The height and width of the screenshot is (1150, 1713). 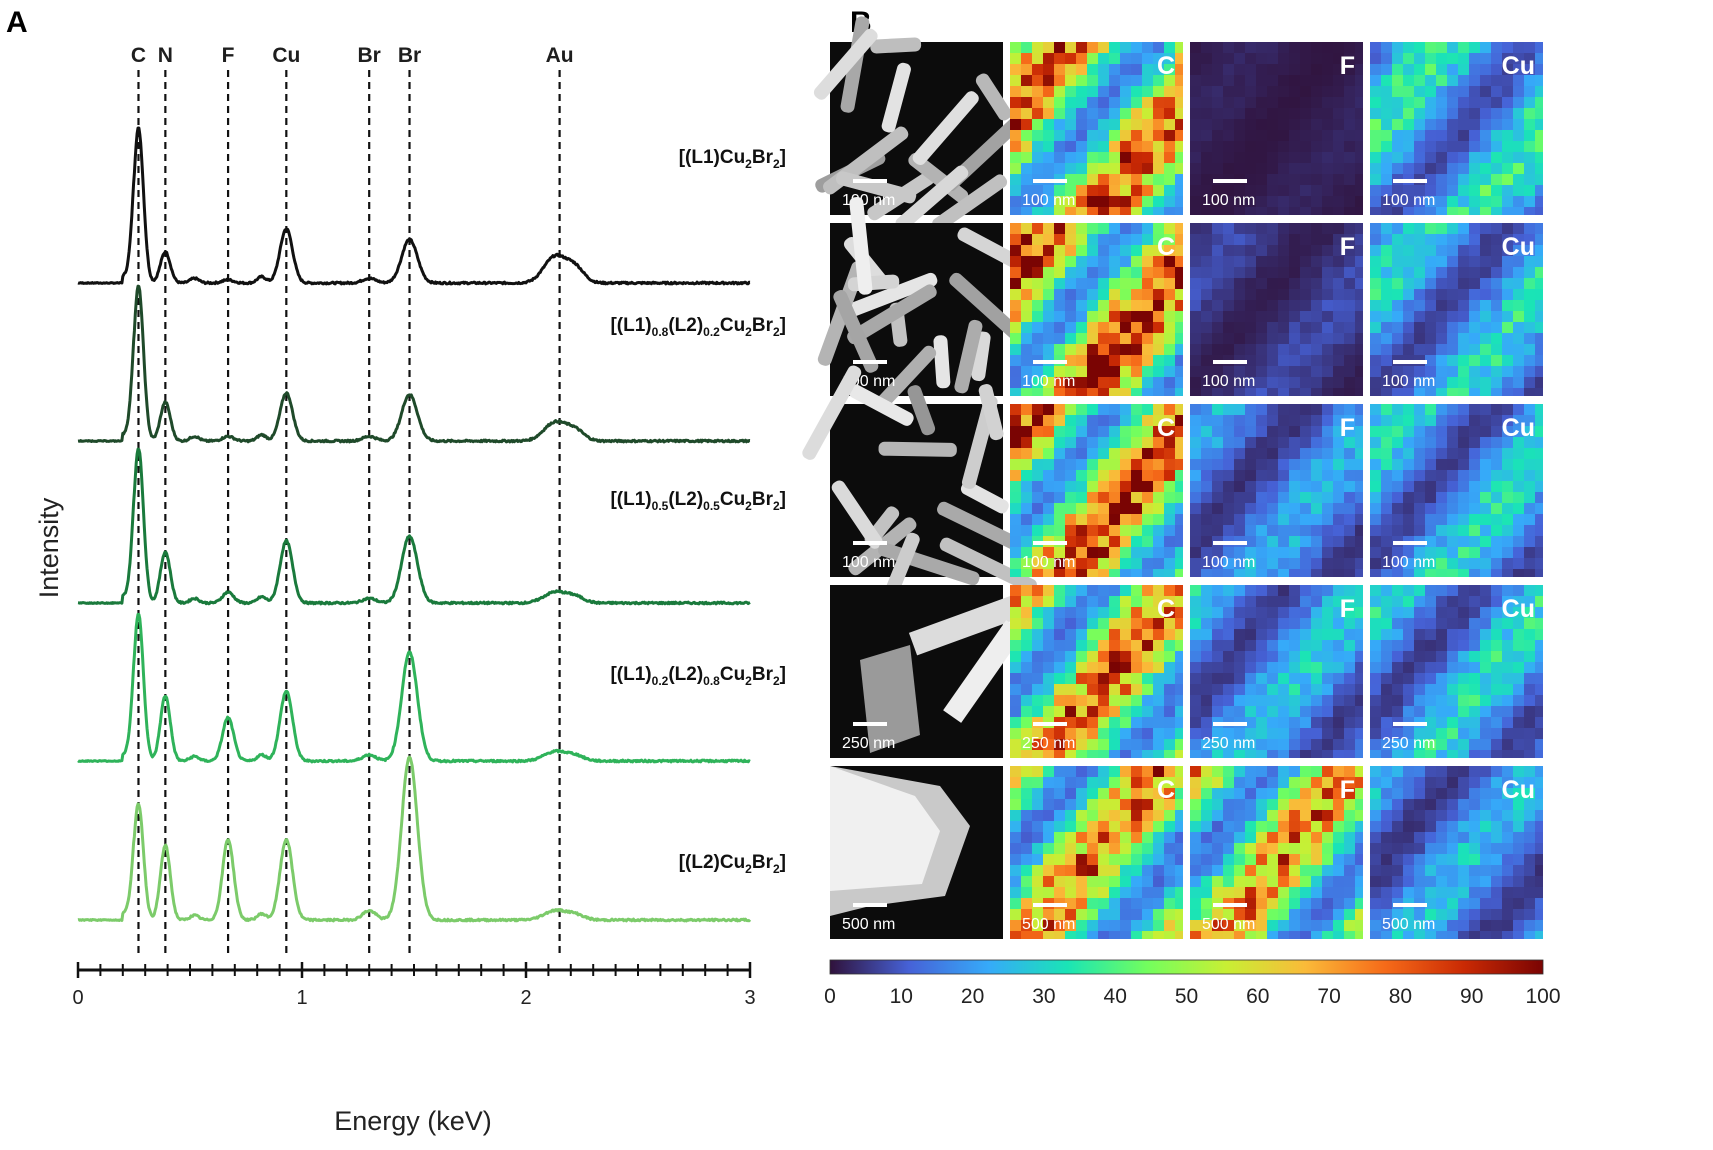 I want to click on haadf-image: 500 nm, so click(x=916, y=852).